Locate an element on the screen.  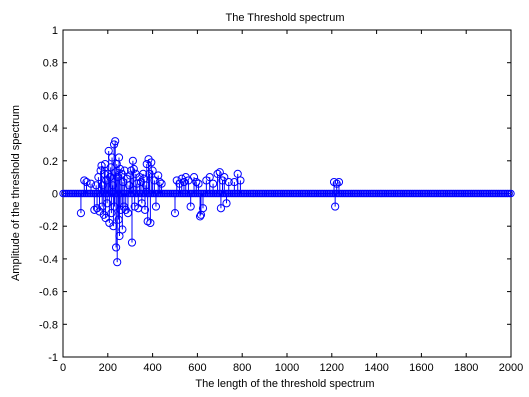
x-tick-label: 1200 is located at coordinates (332, 368).